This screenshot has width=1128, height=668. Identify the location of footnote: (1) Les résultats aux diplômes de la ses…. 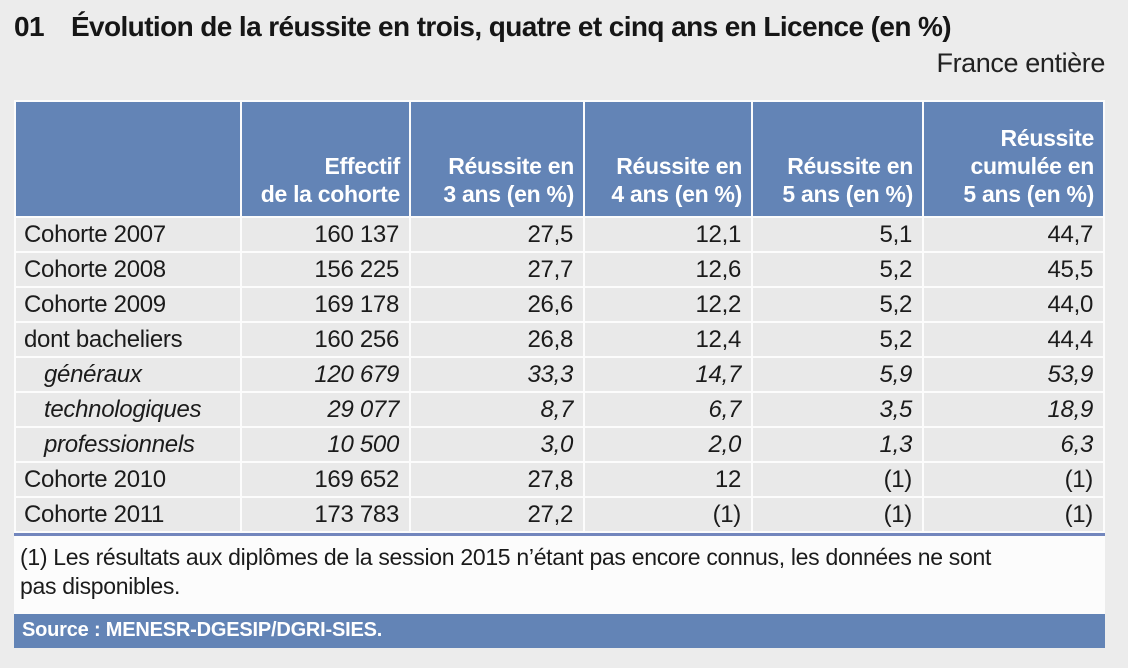
(559, 575).